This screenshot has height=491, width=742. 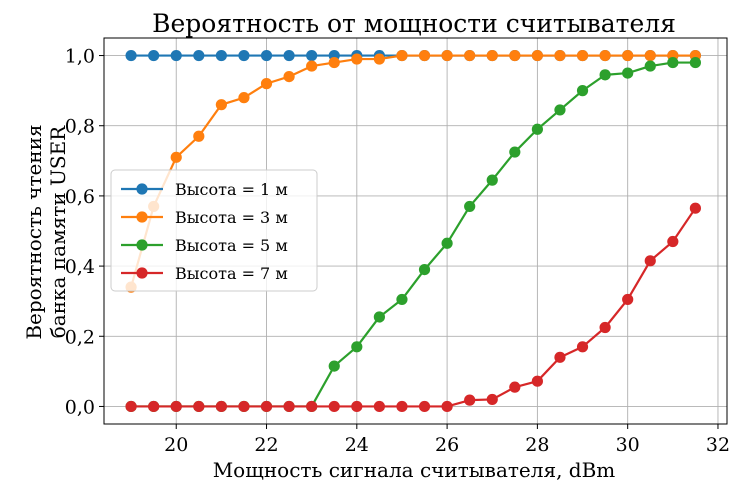 What do you see at coordinates (80, 267) in the screenshot?
I see `y-tick-label: 0,4` at bounding box center [80, 267].